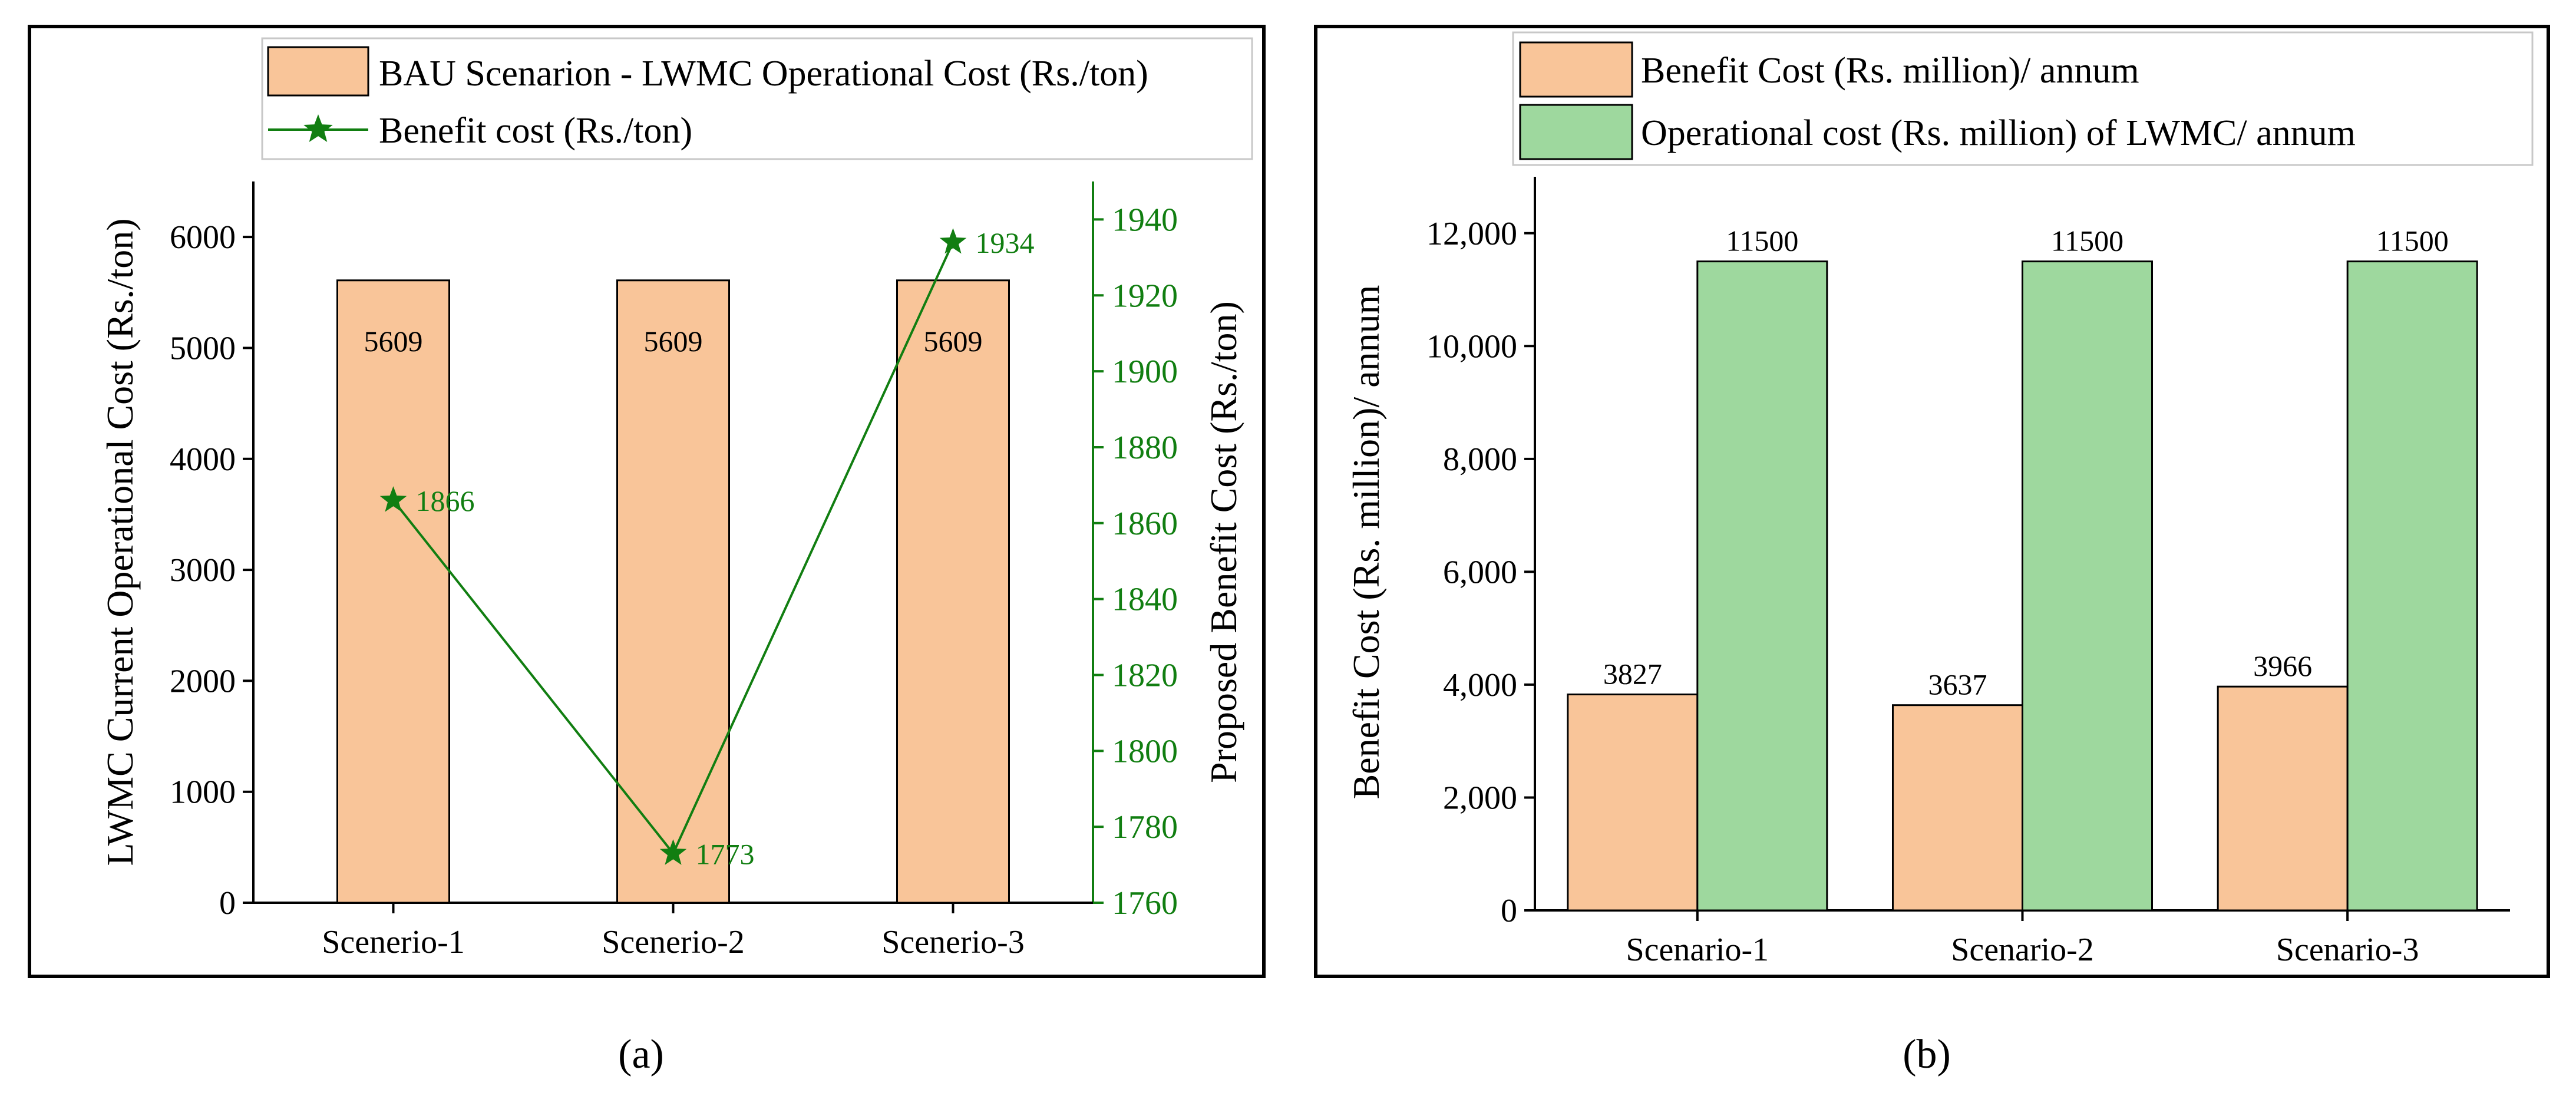  I want to click on panel-b-y-ticks: 0 2,000 4,000 6,000 8,000 10,000 12,000, so click(1480, 572).